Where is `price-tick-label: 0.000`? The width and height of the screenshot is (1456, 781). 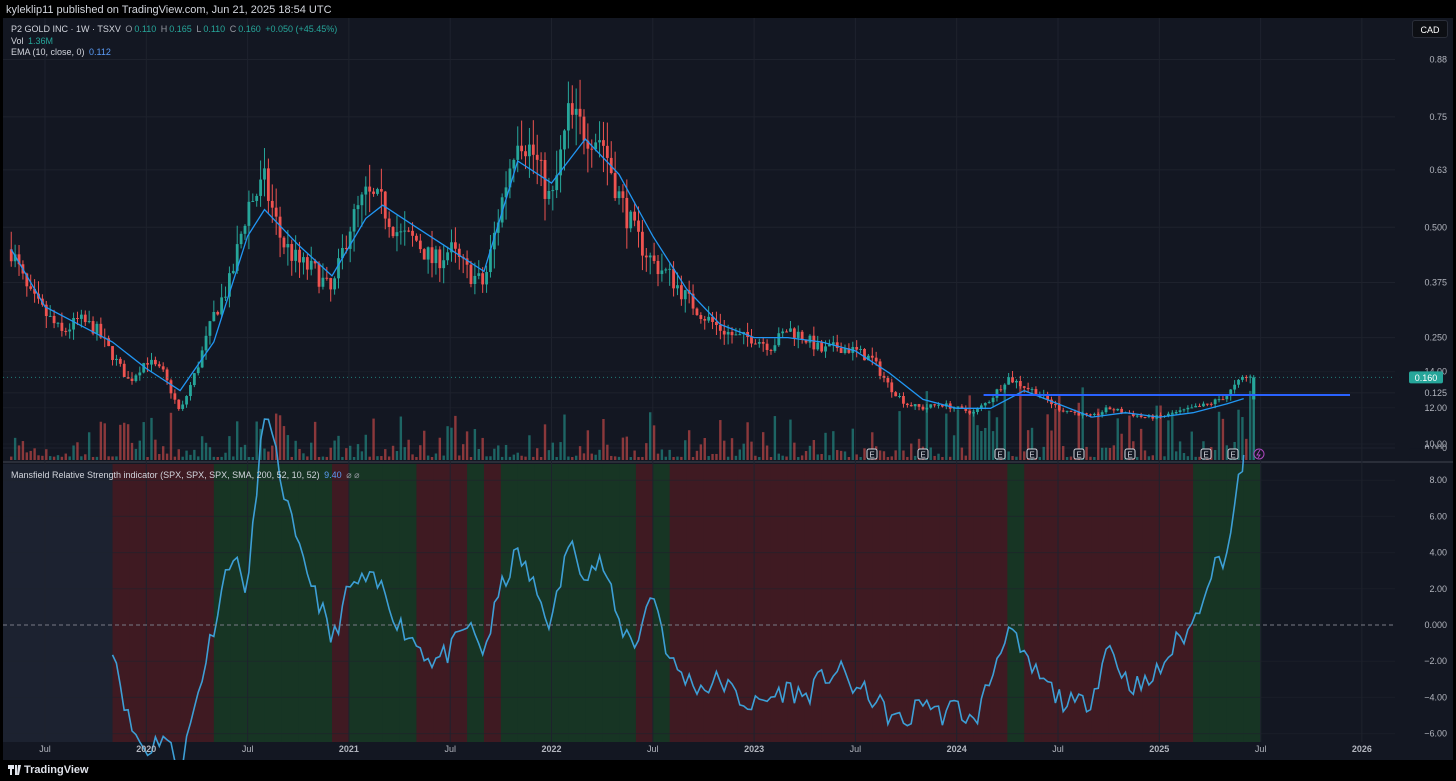 price-tick-label: 0.000 is located at coordinates (1435, 448).